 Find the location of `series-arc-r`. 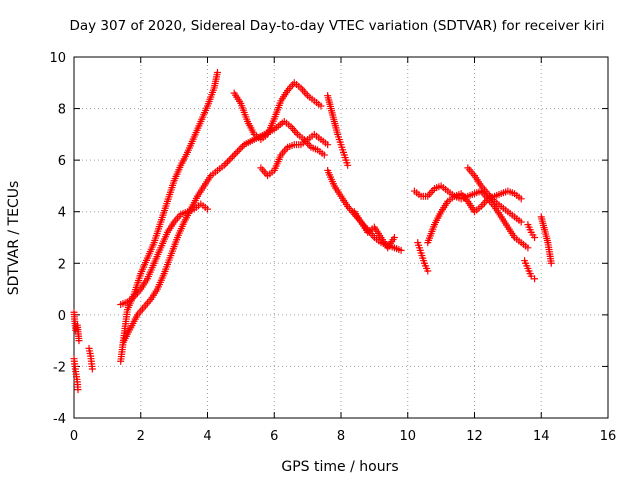

series-arc-r is located at coordinates (546, 240).